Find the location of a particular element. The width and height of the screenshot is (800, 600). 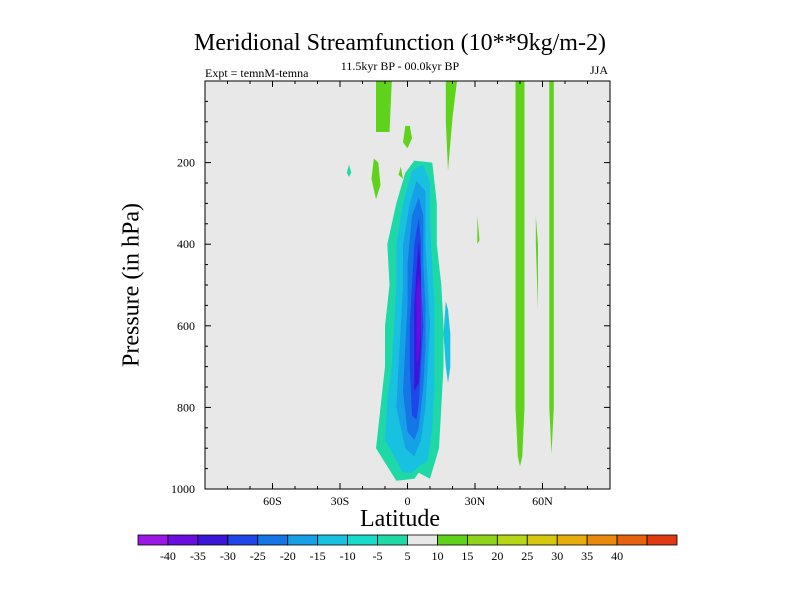

chart-subtitle: 11.5kyr BP - 00.0kyr BP is located at coordinates (400, 66).